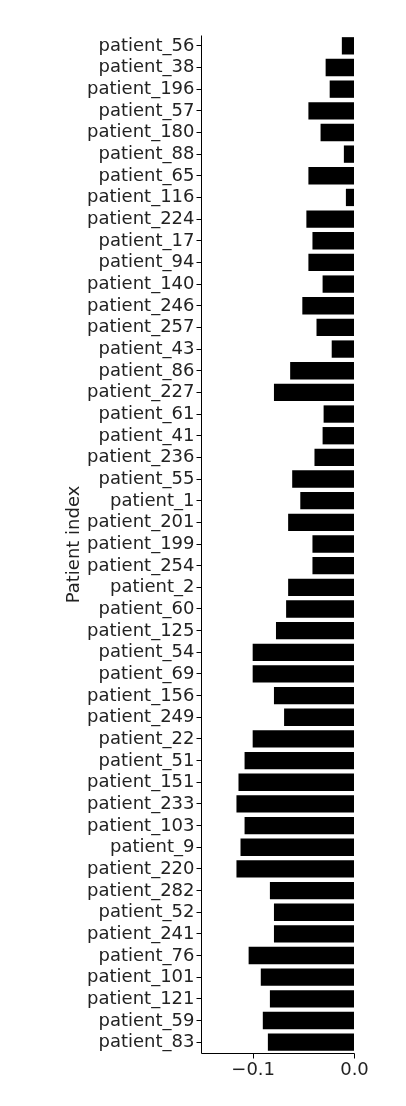 The image size is (406, 1106). Describe the element at coordinates (141, 521) in the screenshot. I see `y-tick-label: patient_201` at that location.